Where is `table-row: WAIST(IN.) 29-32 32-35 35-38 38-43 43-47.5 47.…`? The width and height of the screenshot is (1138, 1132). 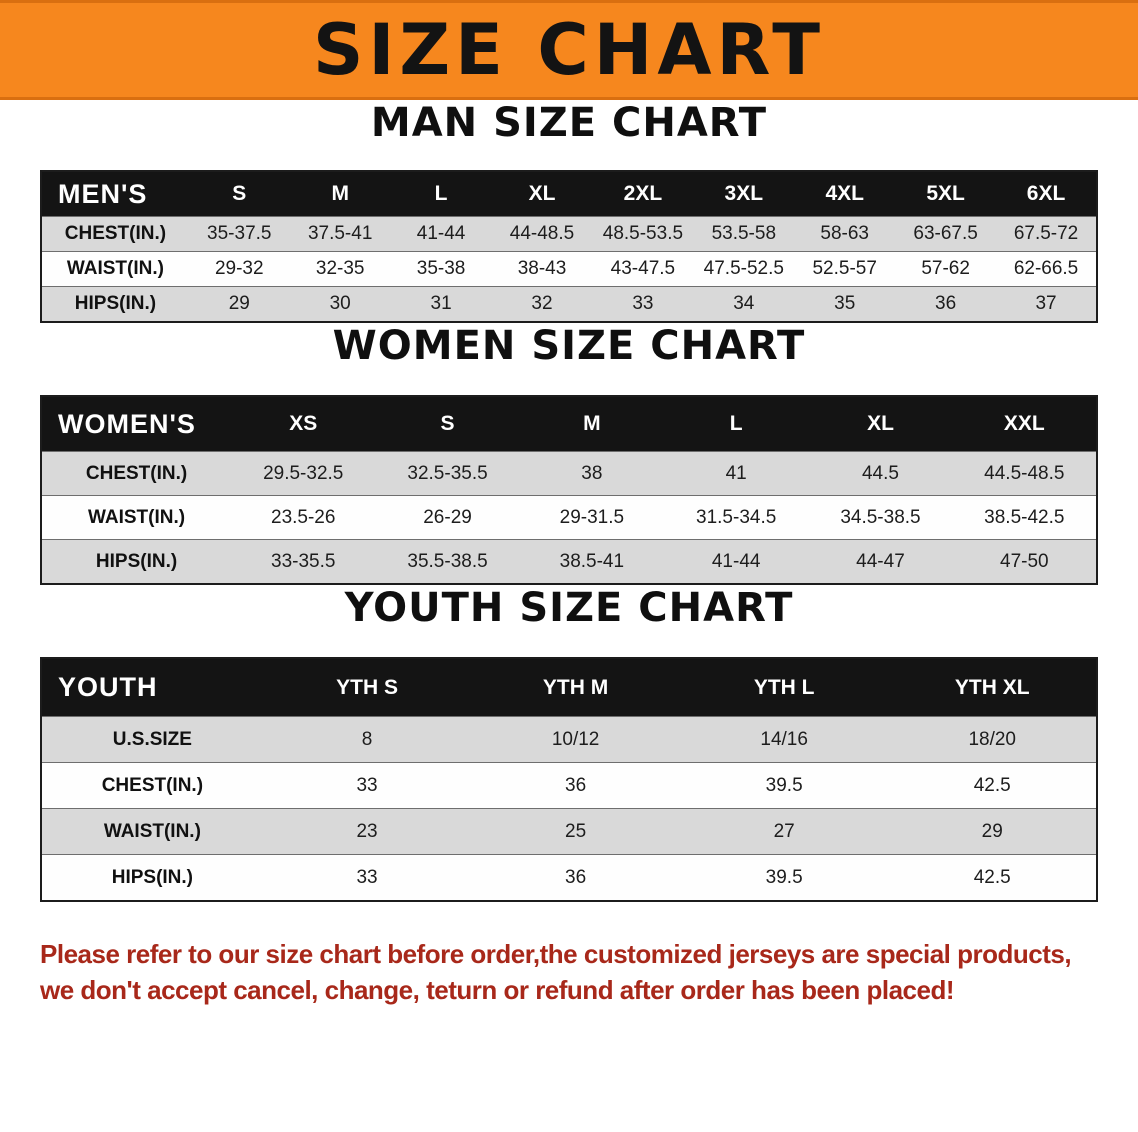
table-row: WAIST(IN.) 29-32 32-35 35-38 38-43 43-47.5 47.… is located at coordinates (569, 269).